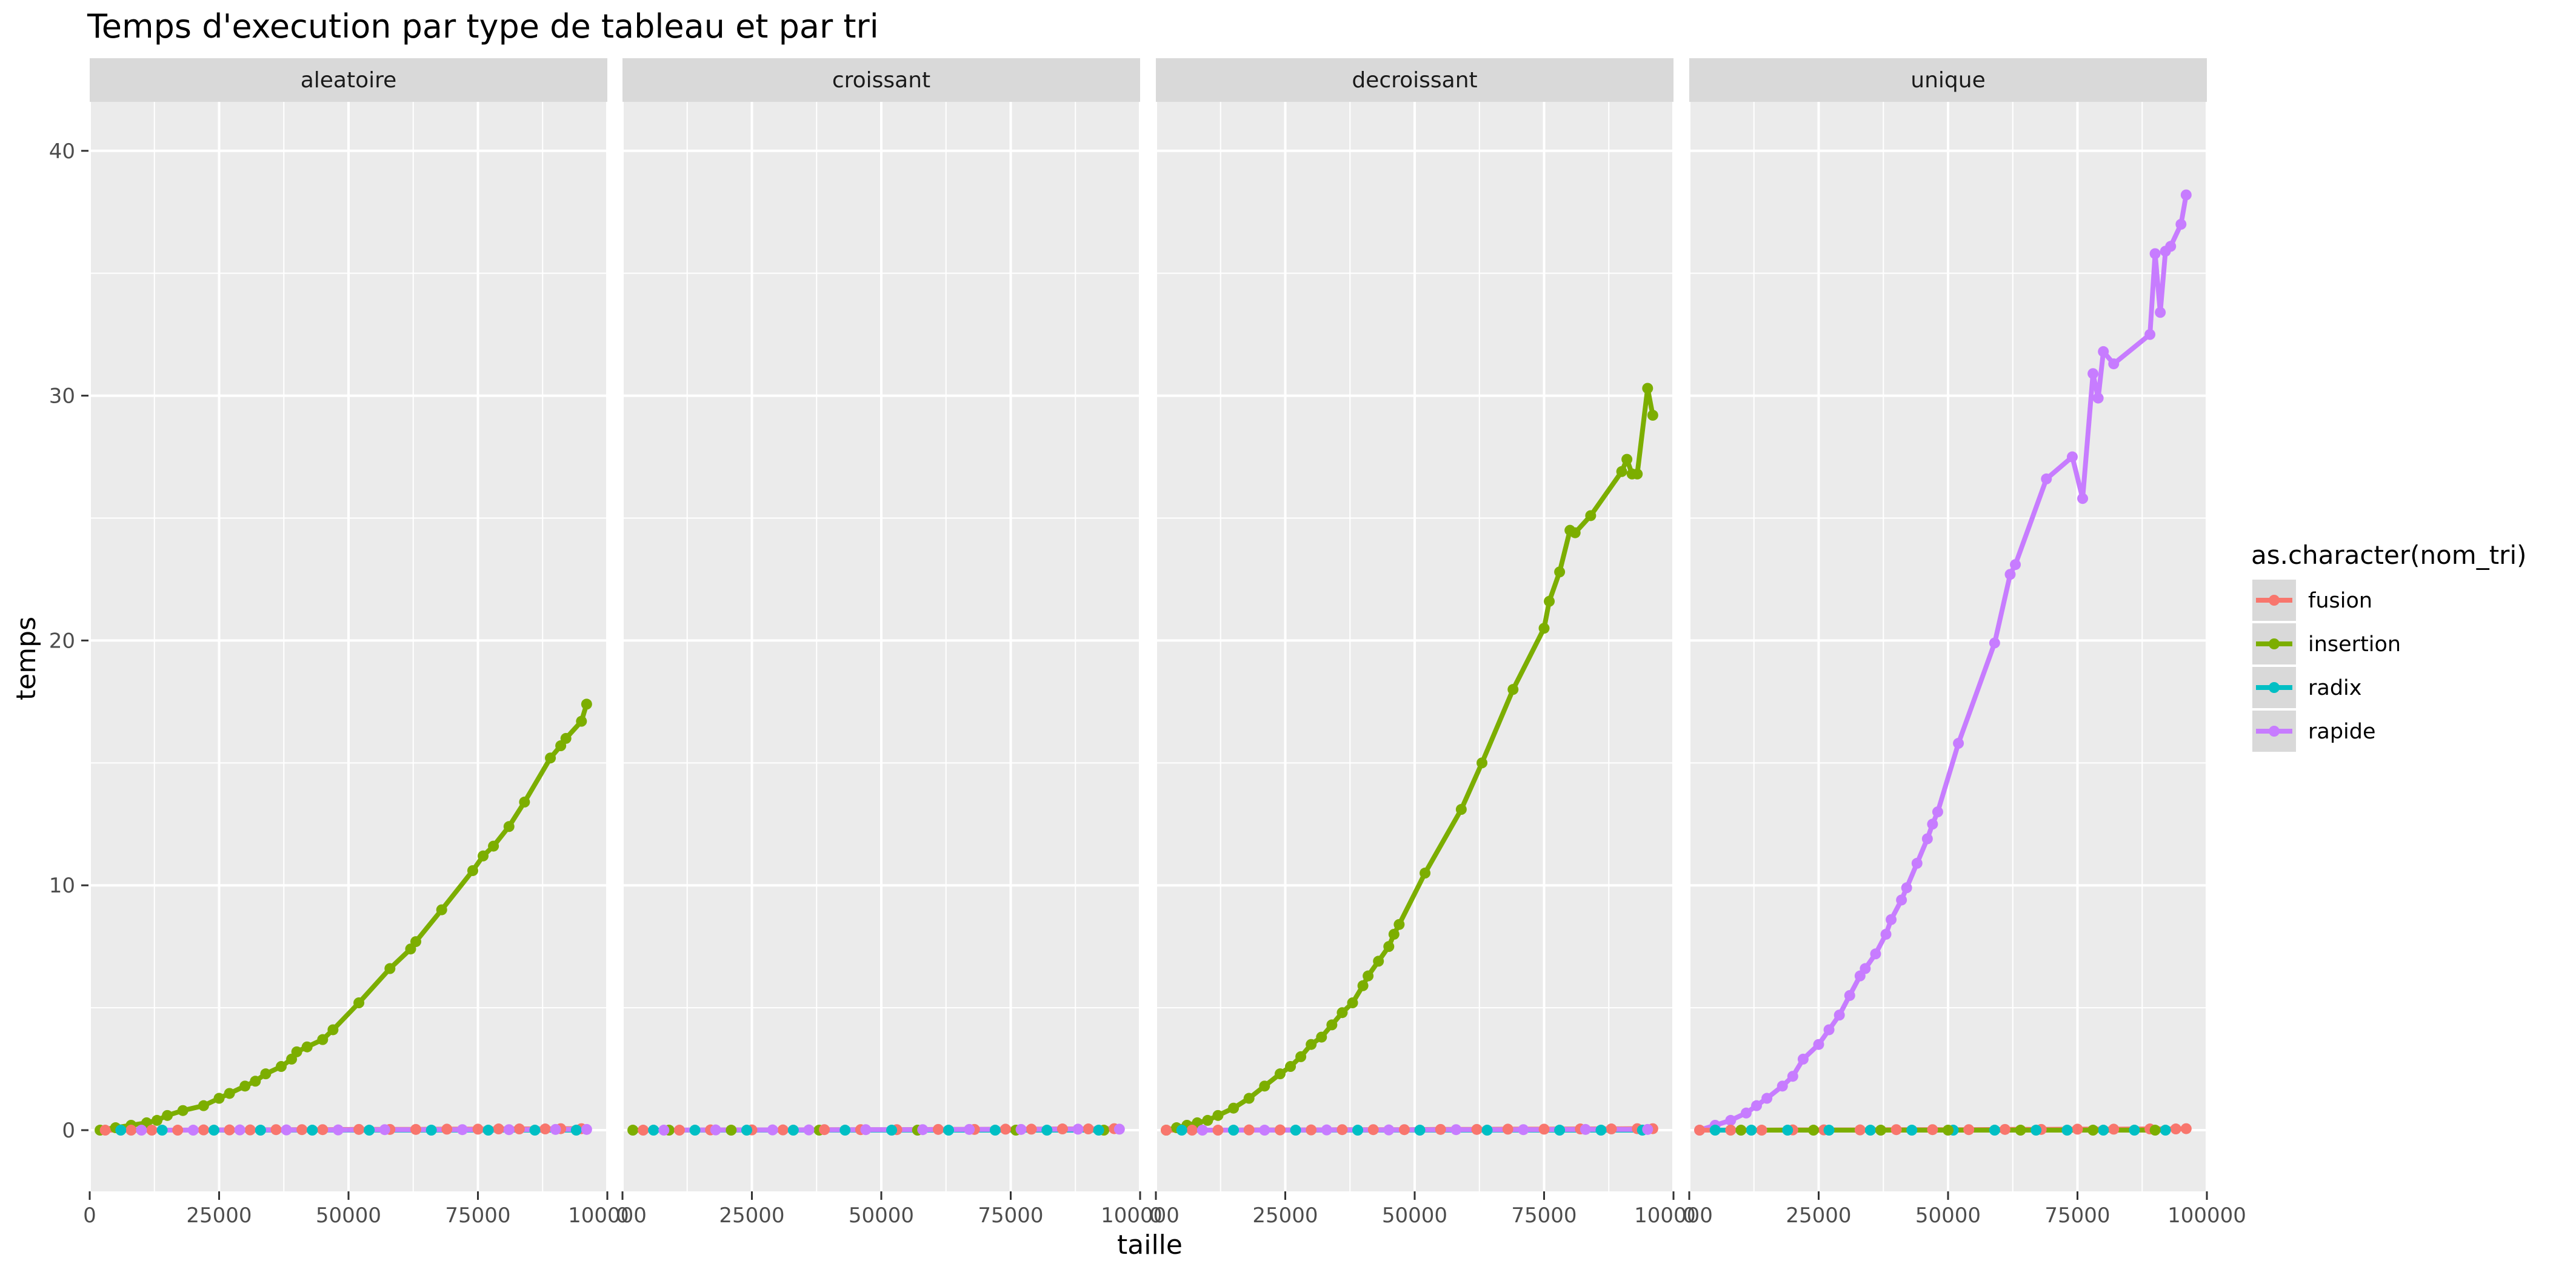 This screenshot has width=2576, height=1272. What do you see at coordinates (2326, 666) in the screenshot?
I see `legend-entries: fusion insertion radix rapide` at bounding box center [2326, 666].